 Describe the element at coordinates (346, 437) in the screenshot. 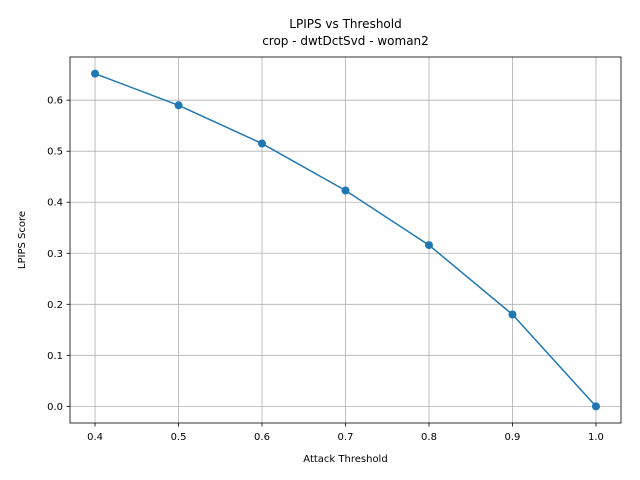

I see `x-tick-label: 0.7` at that location.